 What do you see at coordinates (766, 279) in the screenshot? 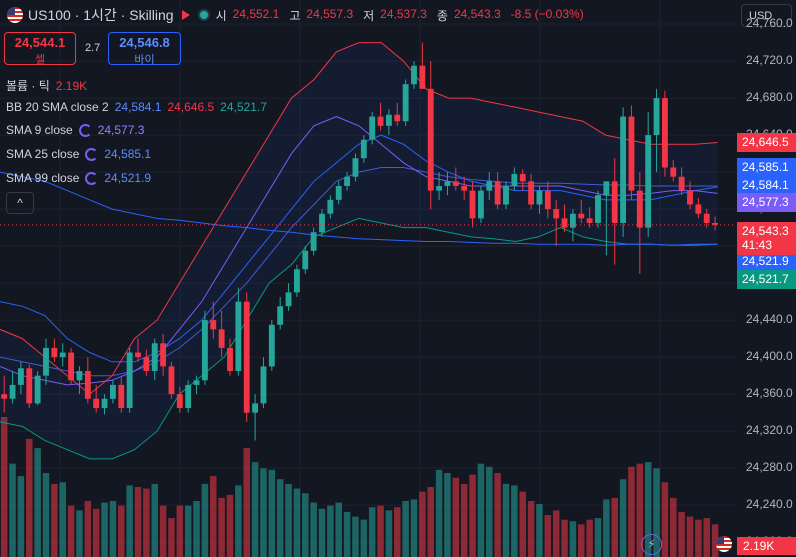
I see `price-tag: 24,521.7` at bounding box center [766, 279].